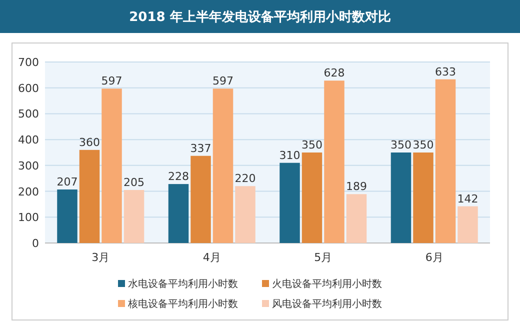  I want to click on data-label: 207, so click(67, 181).